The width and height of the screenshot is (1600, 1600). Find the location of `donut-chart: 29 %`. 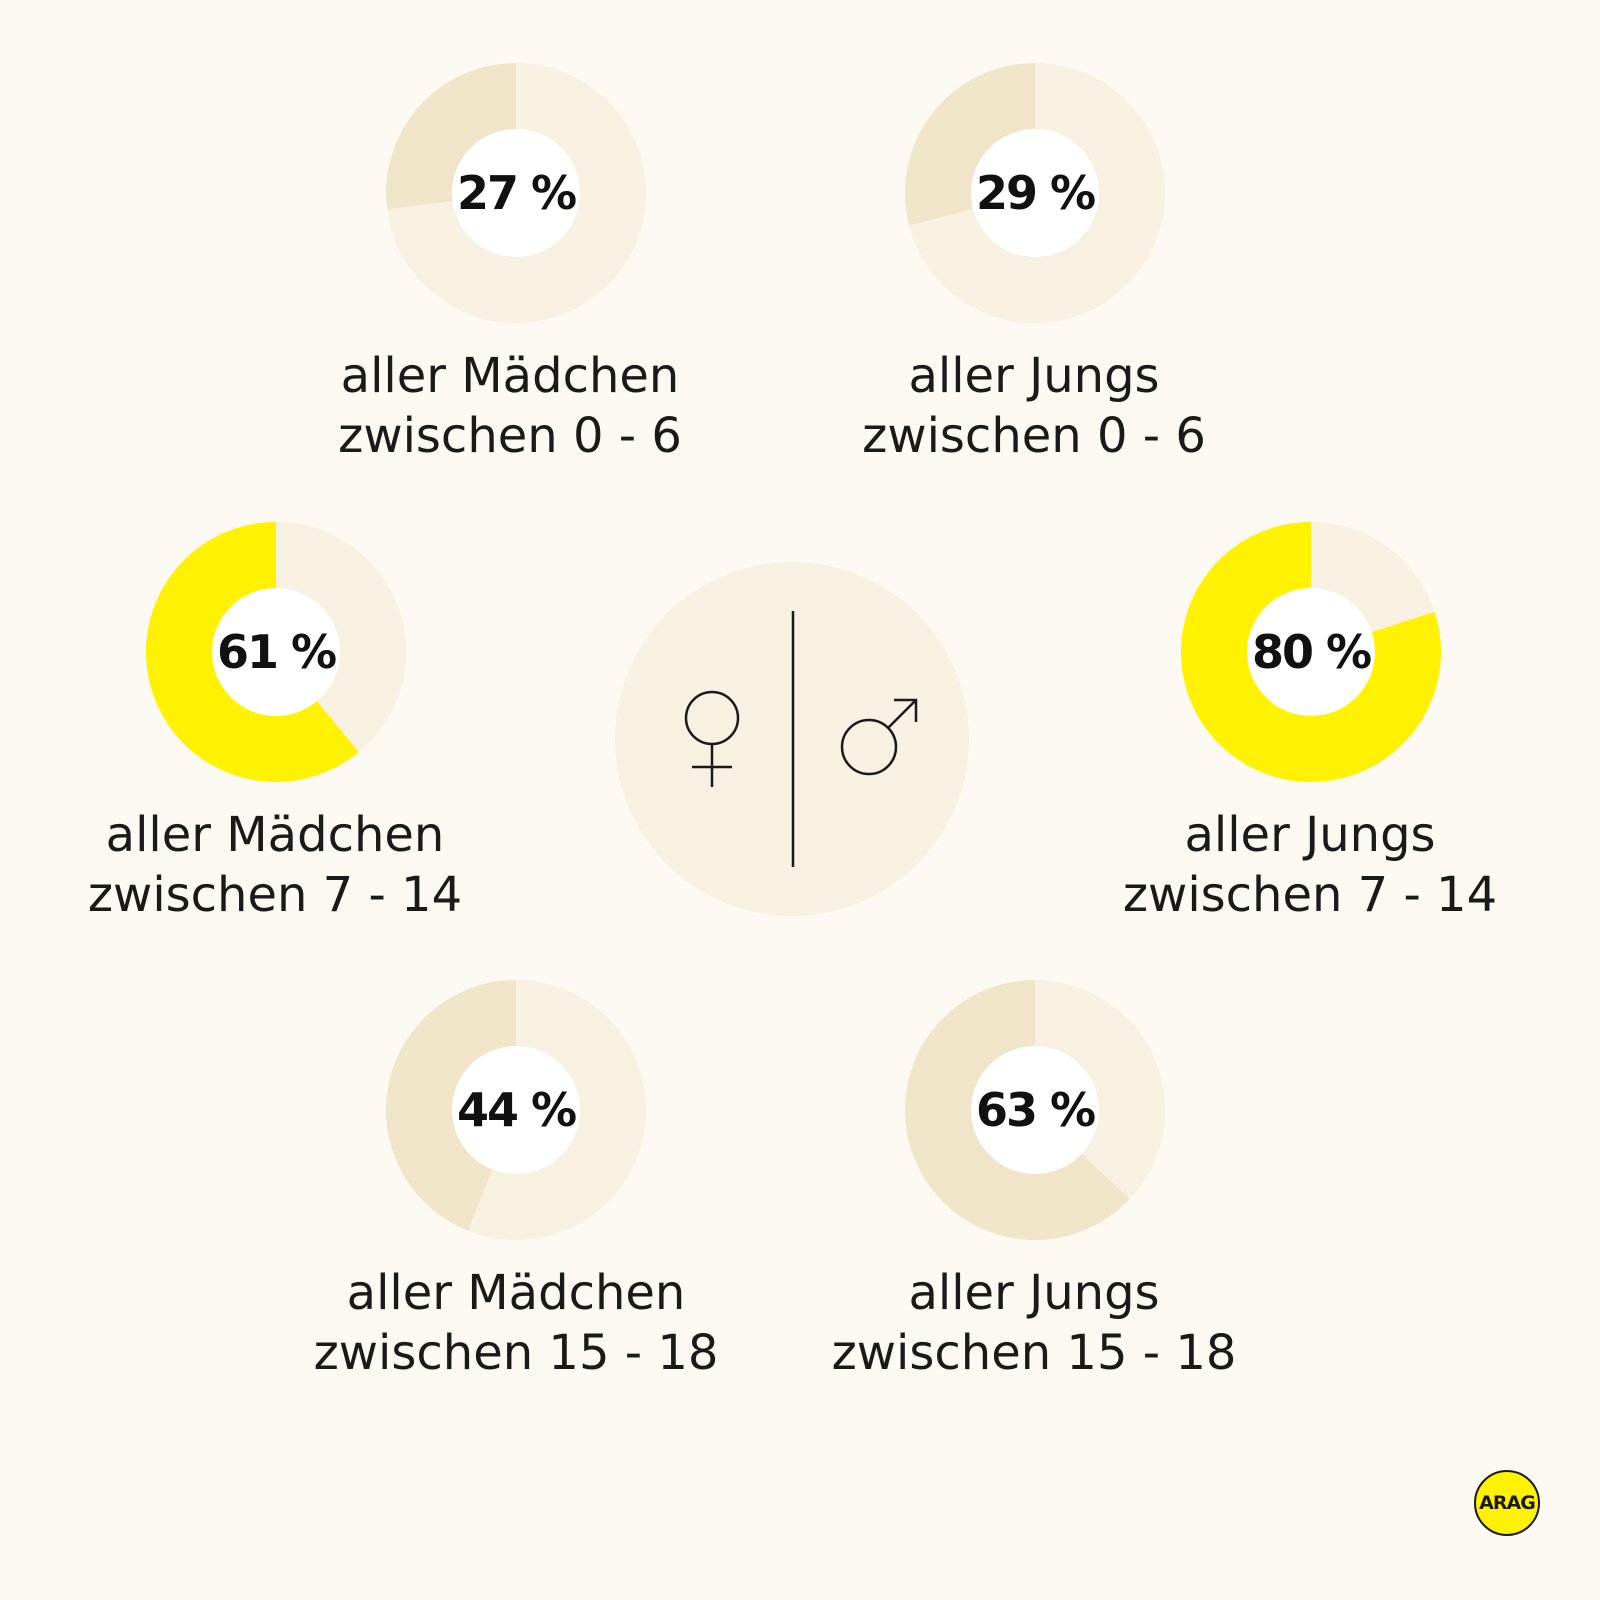

donut-chart: 29 % is located at coordinates (1035, 193).